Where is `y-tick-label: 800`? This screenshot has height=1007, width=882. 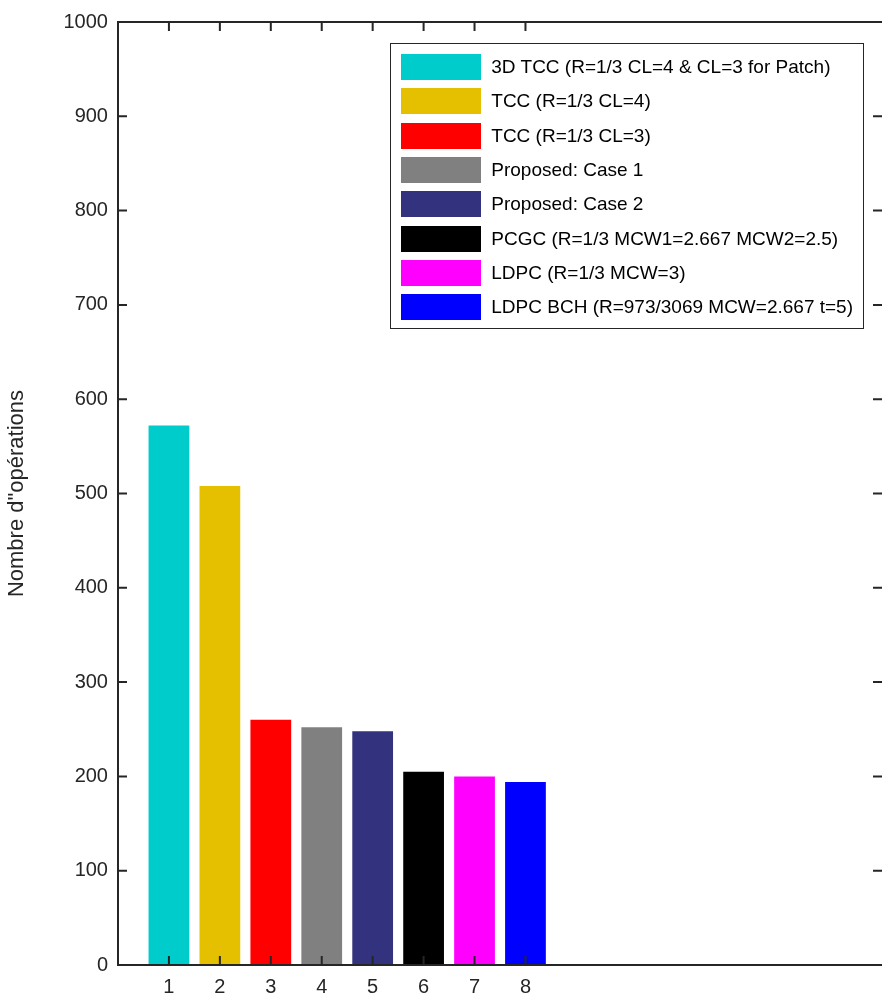 y-tick-label: 800 is located at coordinates (91, 209).